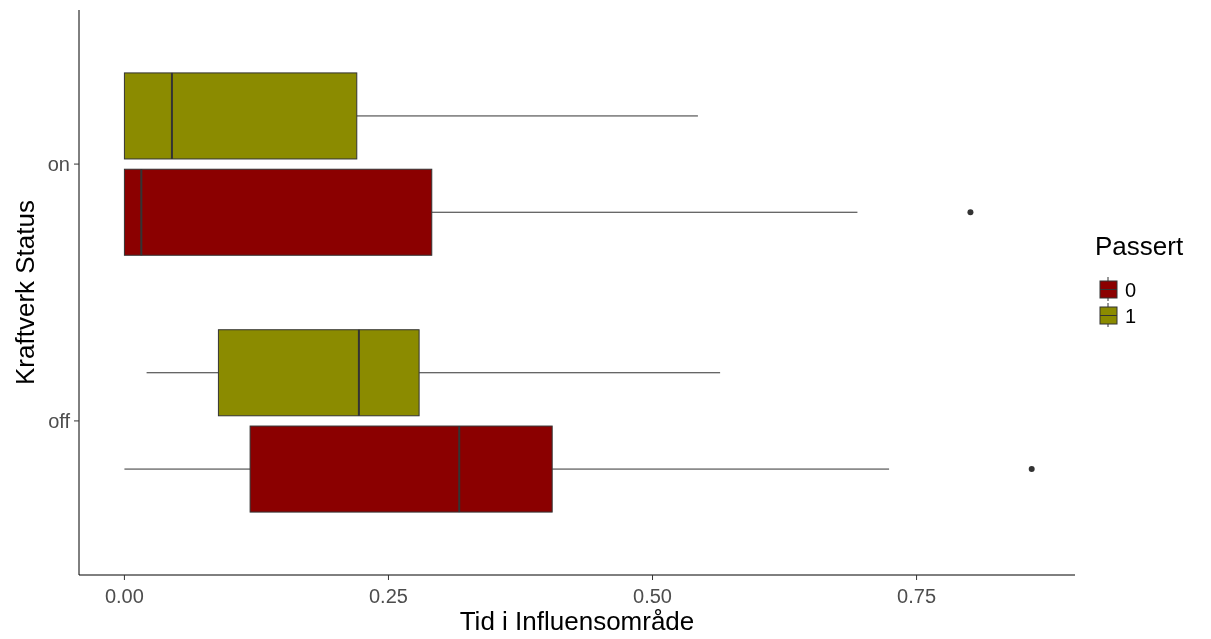 This screenshot has height=639, width=1211. I want to click on y-tick-label: off, so click(59, 420).